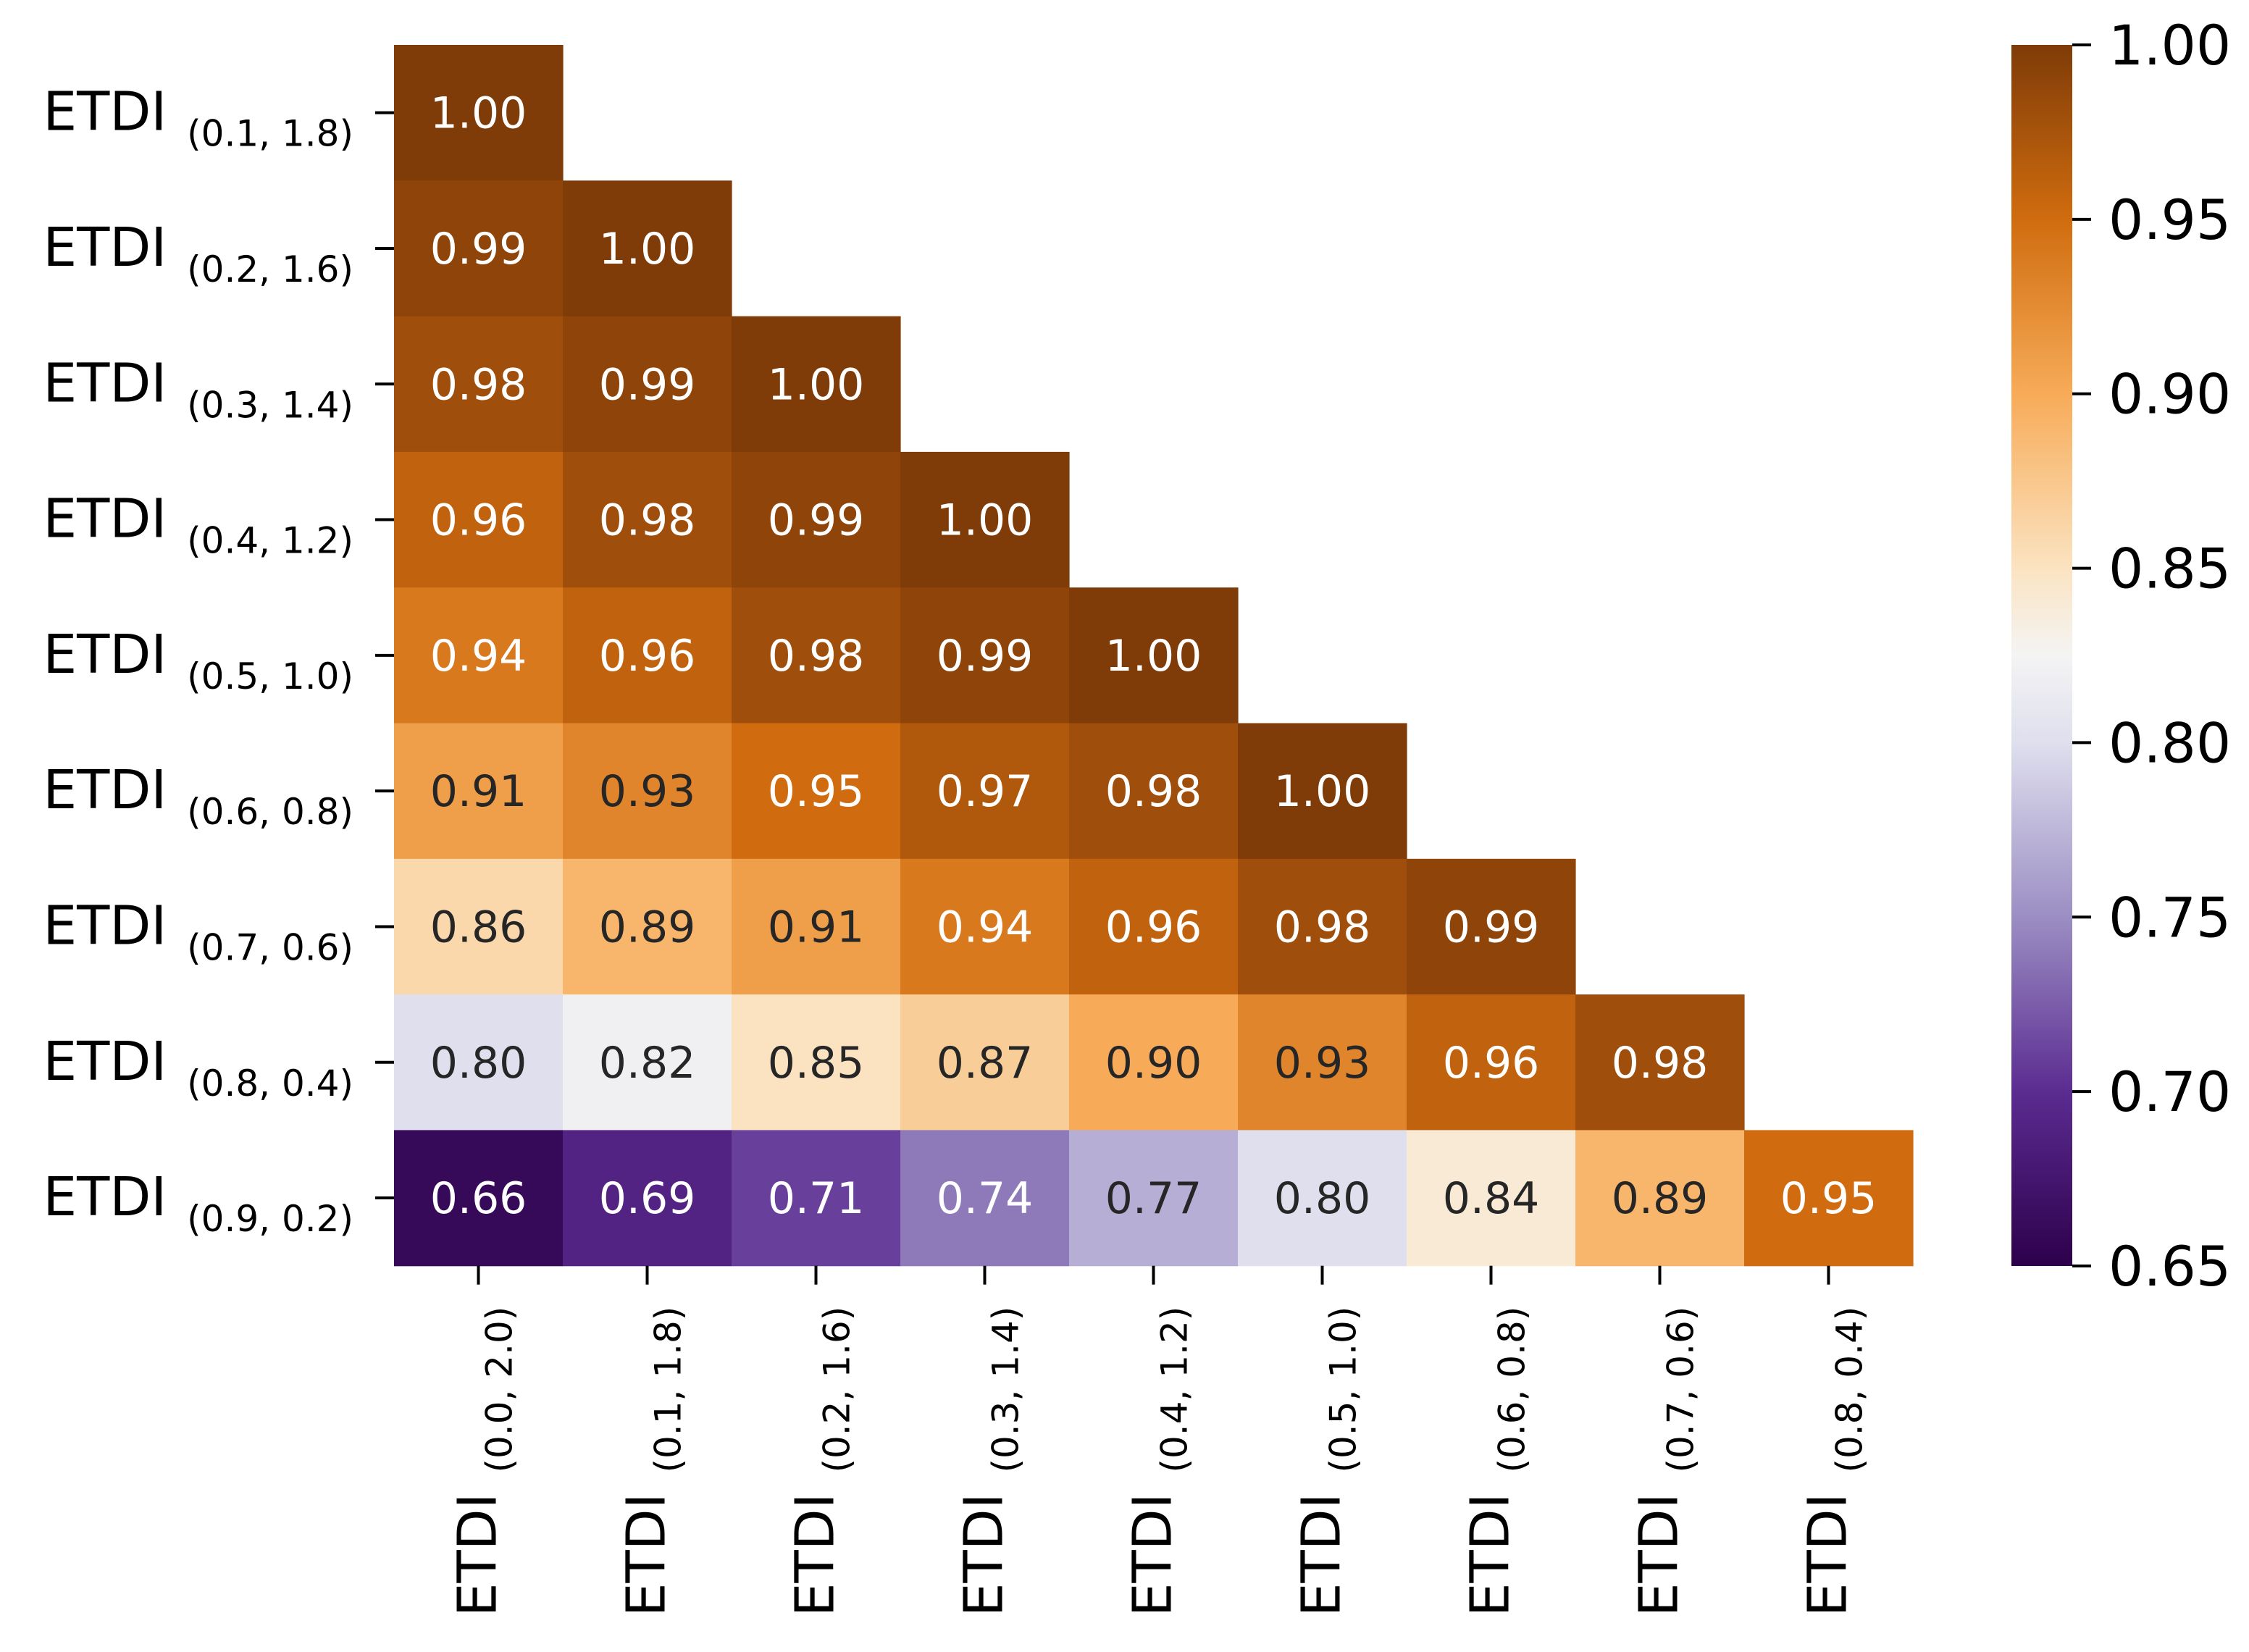 The width and height of the screenshot is (2249, 1652). I want to click on x-tick-label: ETDI(0.0, 2.0), so click(484, 1462).